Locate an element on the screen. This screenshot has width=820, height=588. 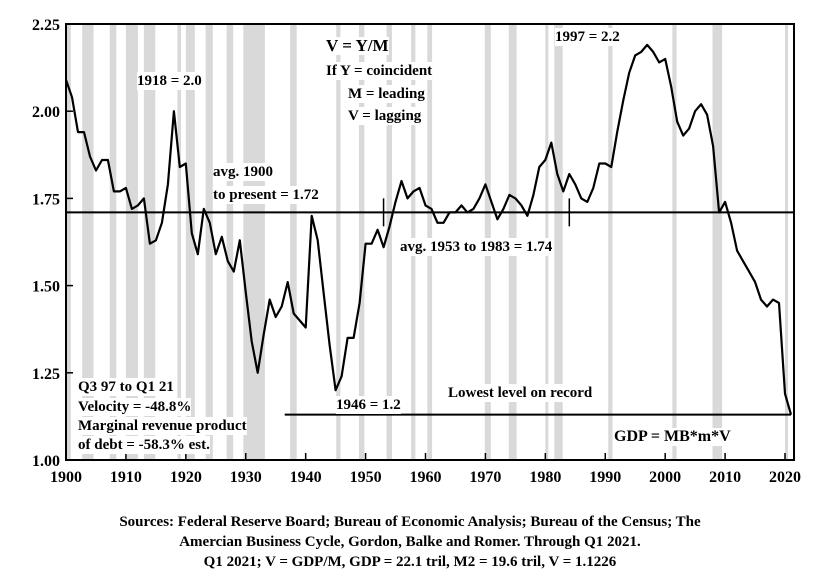
stats-debt: of debt = -58.3% est. is located at coordinates (144, 445).